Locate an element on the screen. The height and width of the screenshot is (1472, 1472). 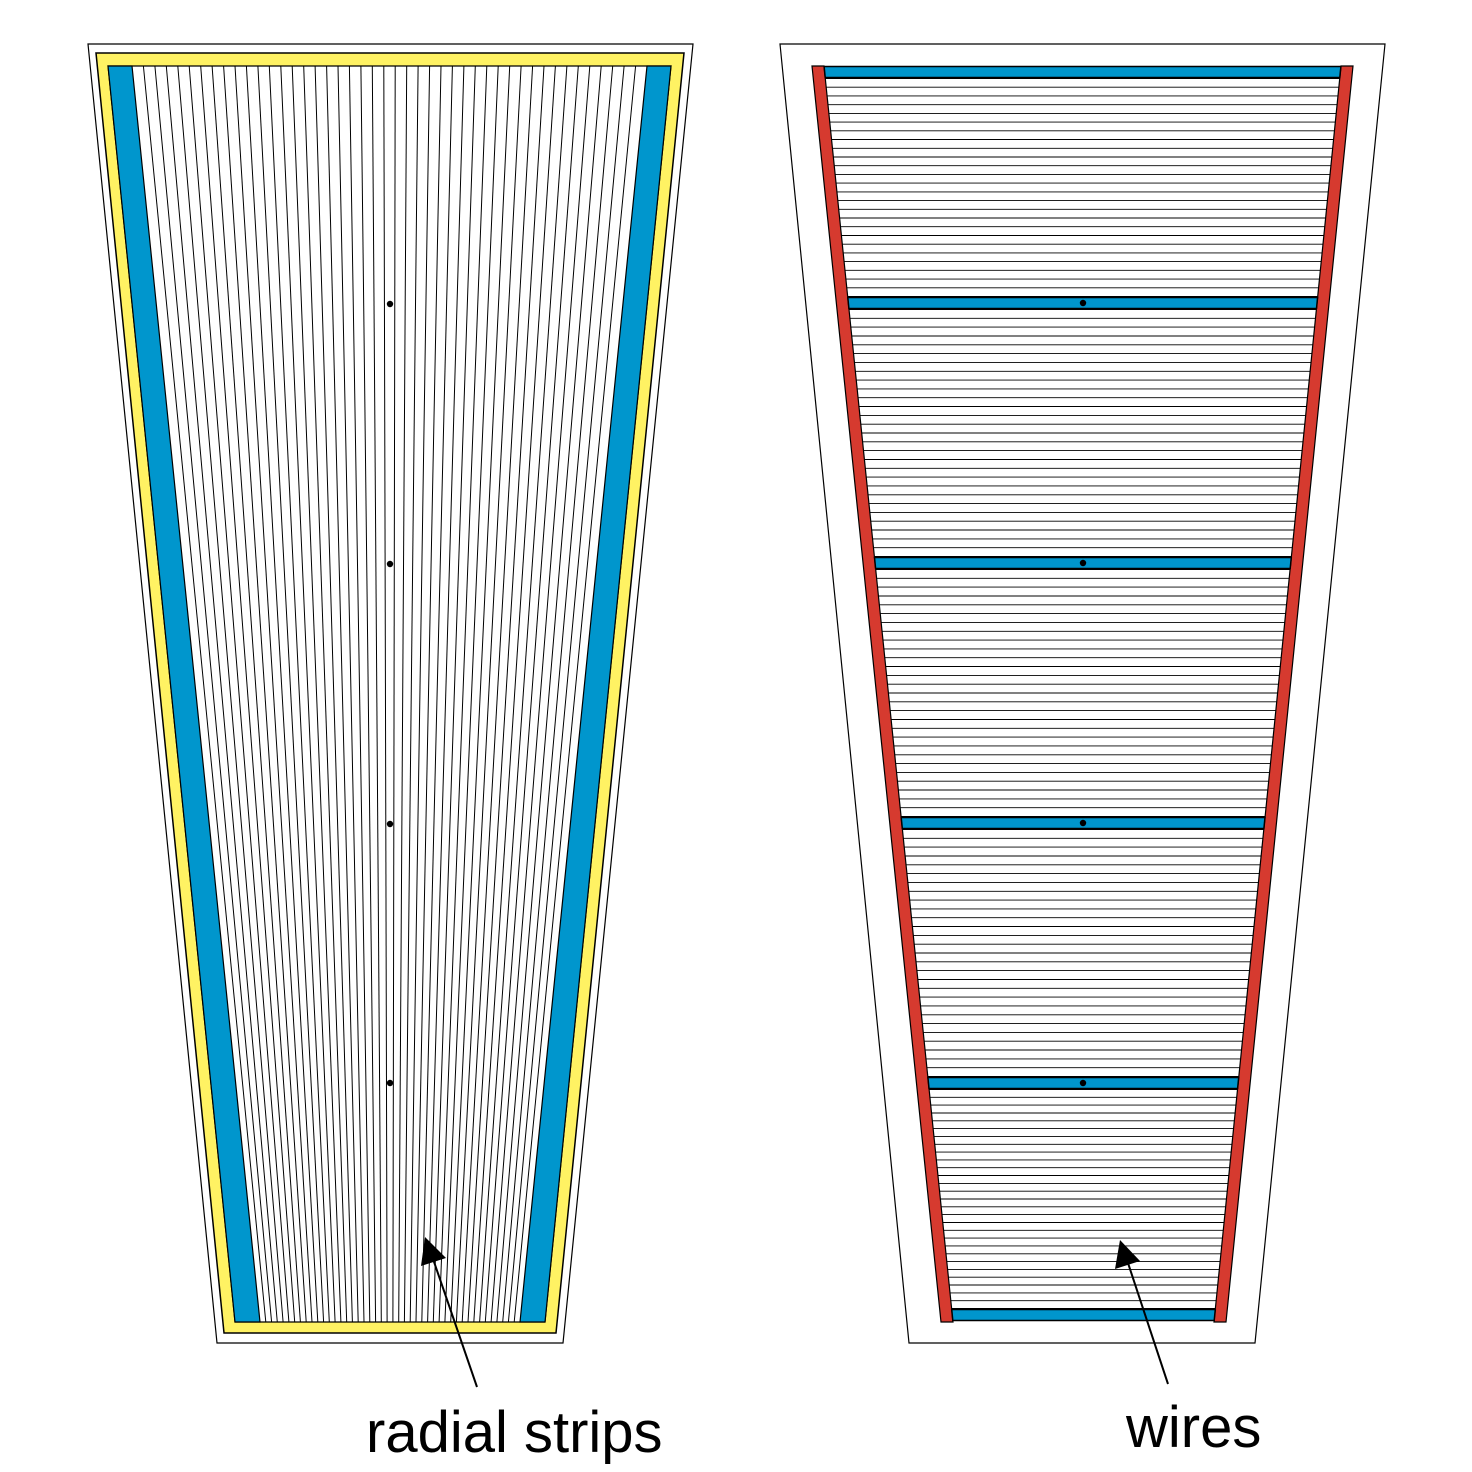
left-blue-edge-right is located at coordinates (595, 694).